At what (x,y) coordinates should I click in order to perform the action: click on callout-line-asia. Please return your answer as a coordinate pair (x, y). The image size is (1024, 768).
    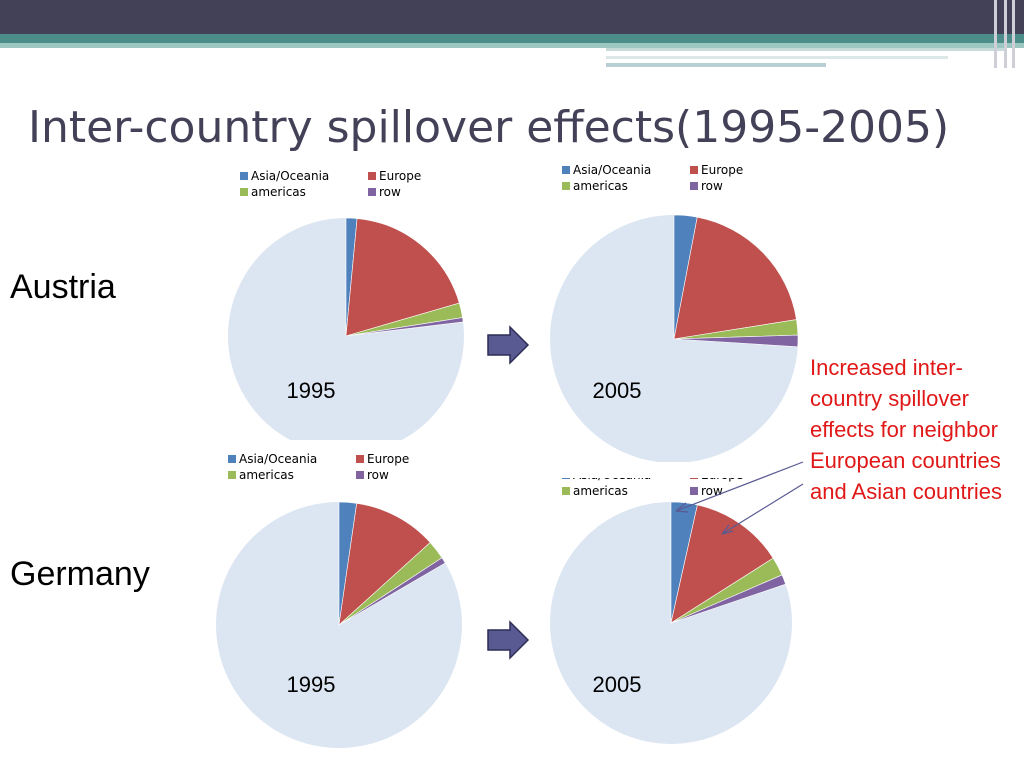
    Looking at the image, I should click on (739, 486).